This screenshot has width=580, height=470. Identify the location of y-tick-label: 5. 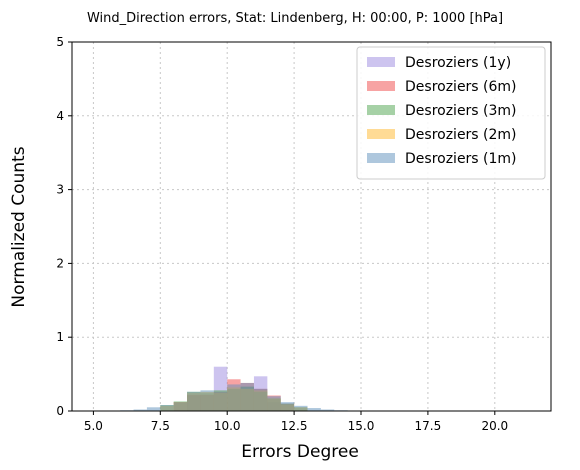
(60, 42).